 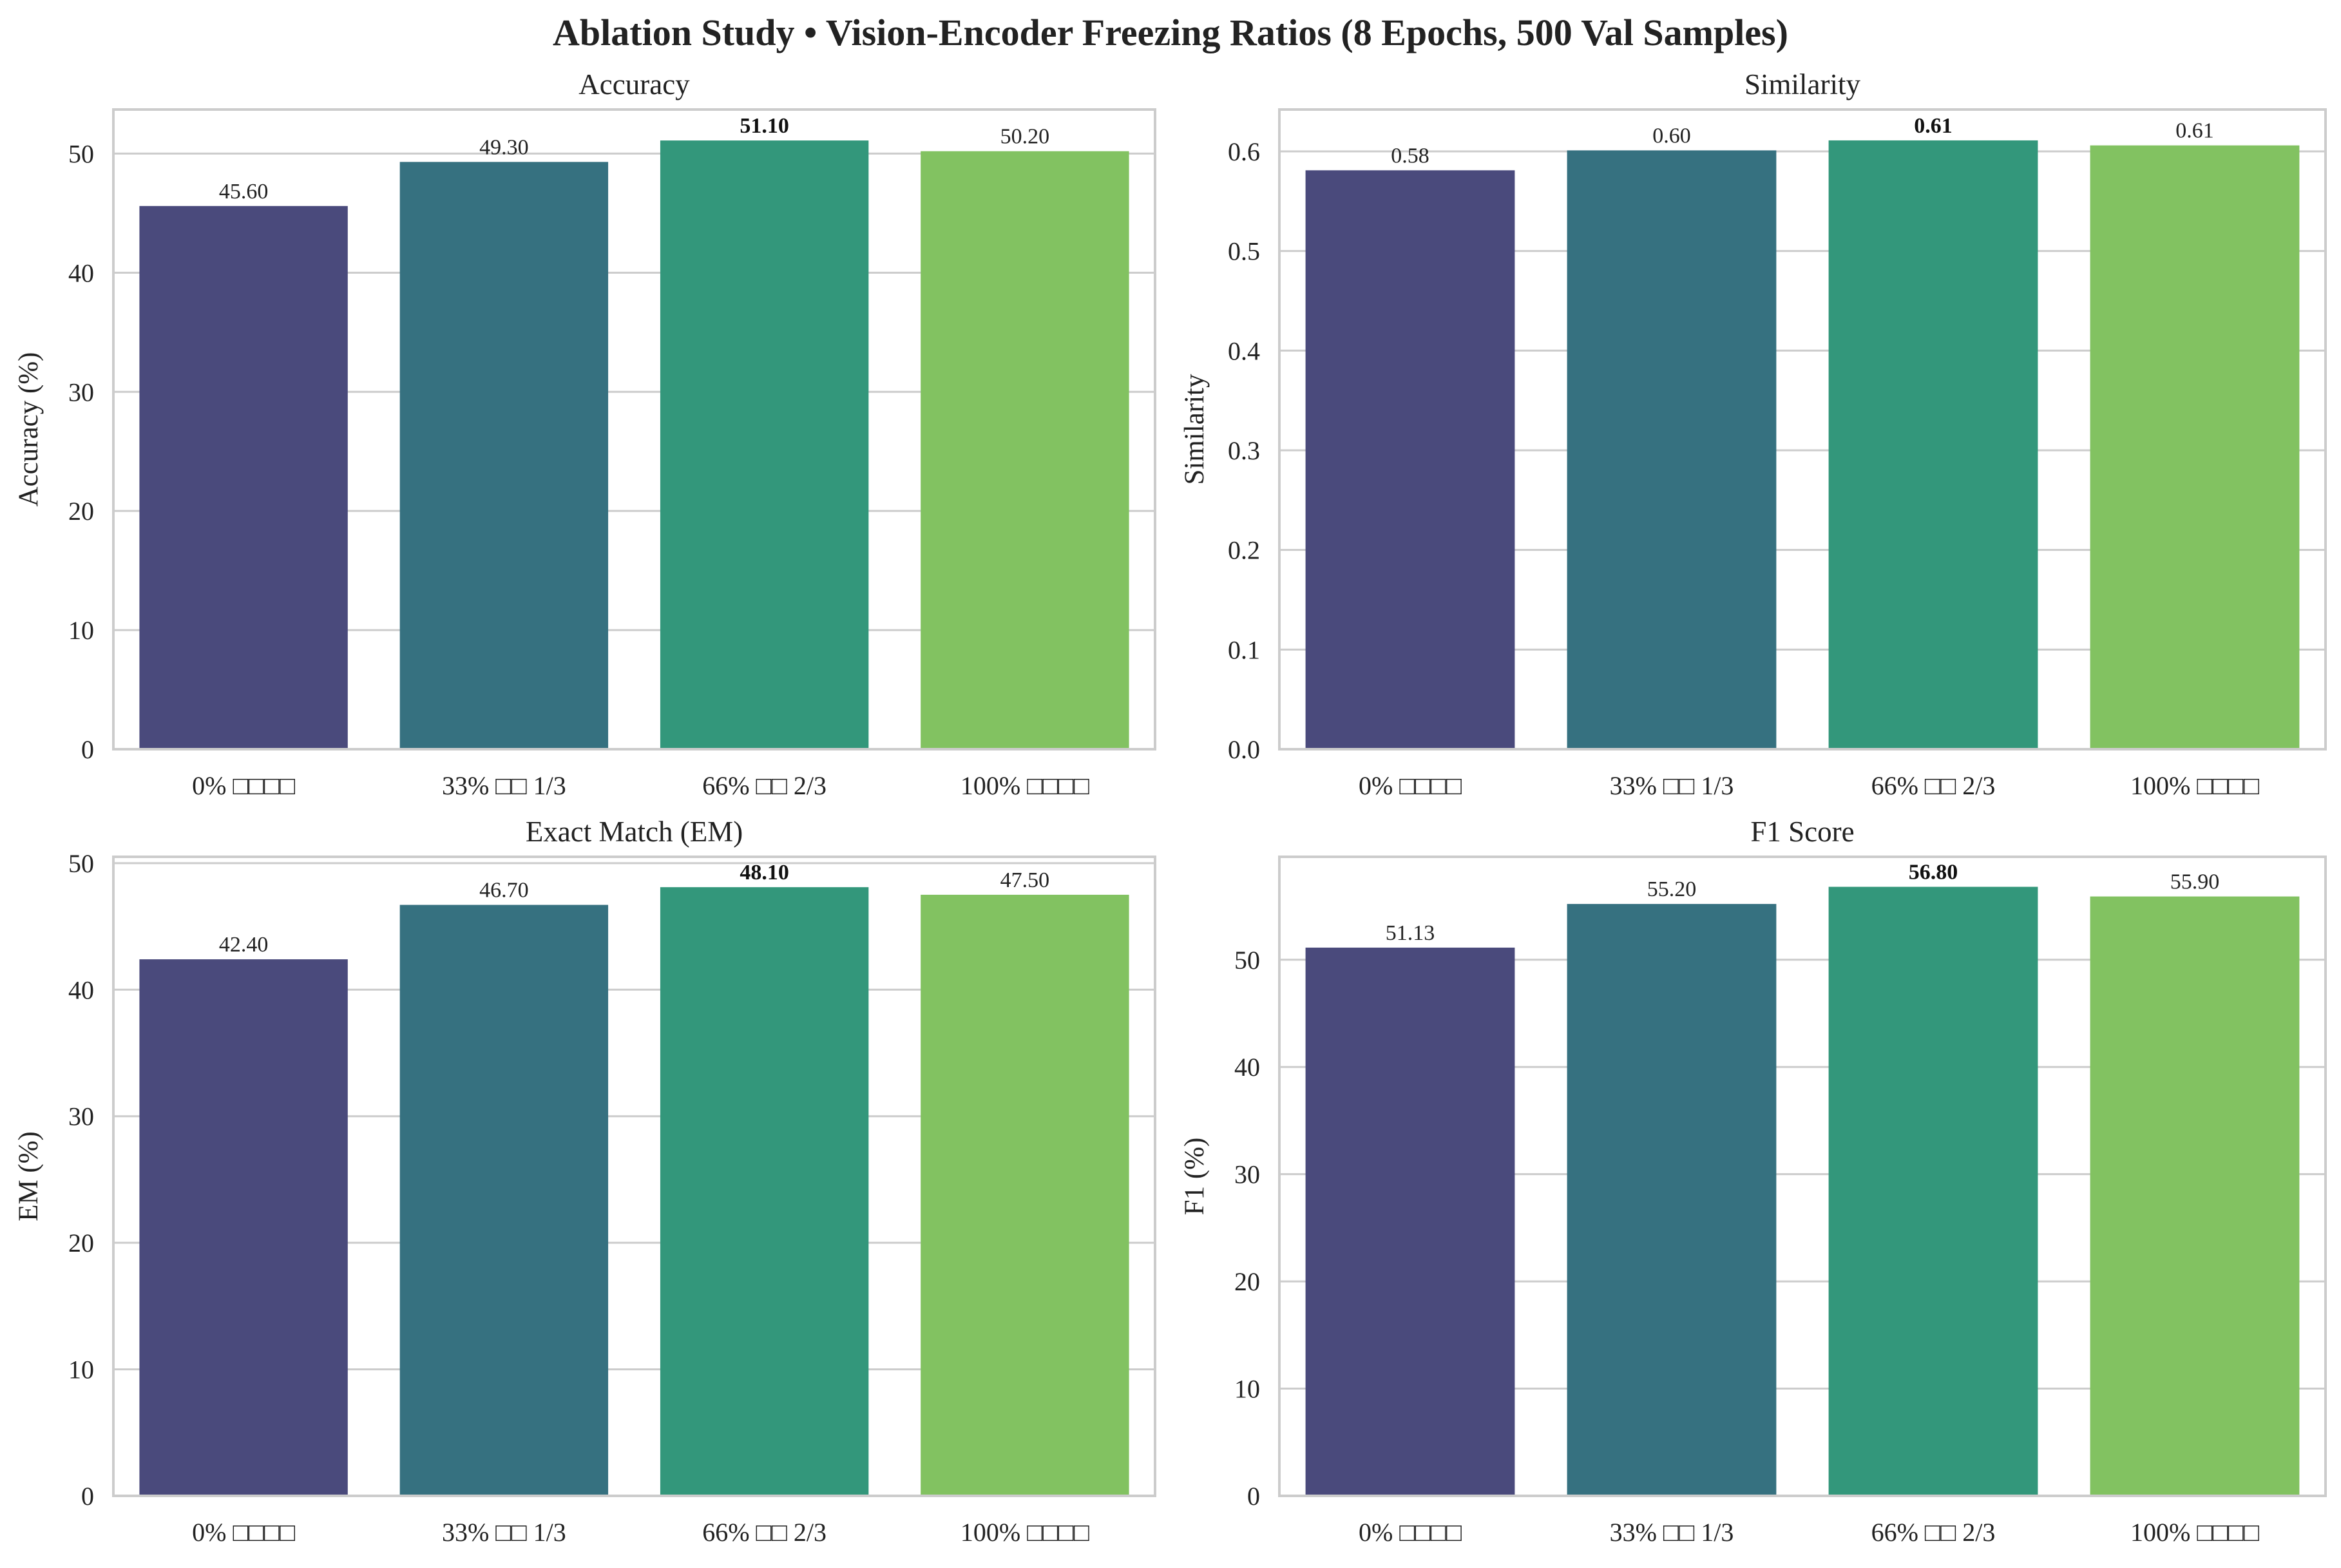 What do you see at coordinates (1802, 84) in the screenshot?
I see `subplot-title: Similarity` at bounding box center [1802, 84].